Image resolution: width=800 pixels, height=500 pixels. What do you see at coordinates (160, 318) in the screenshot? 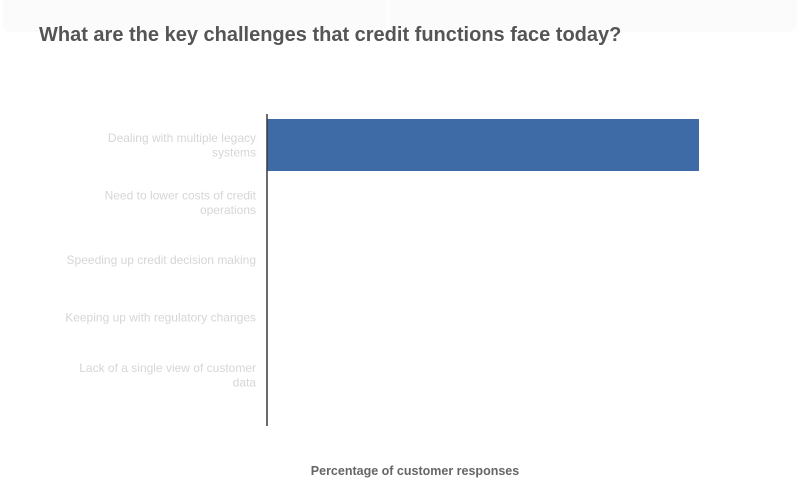
I see `category-label: Keeping up with regulatory changes` at bounding box center [160, 318].